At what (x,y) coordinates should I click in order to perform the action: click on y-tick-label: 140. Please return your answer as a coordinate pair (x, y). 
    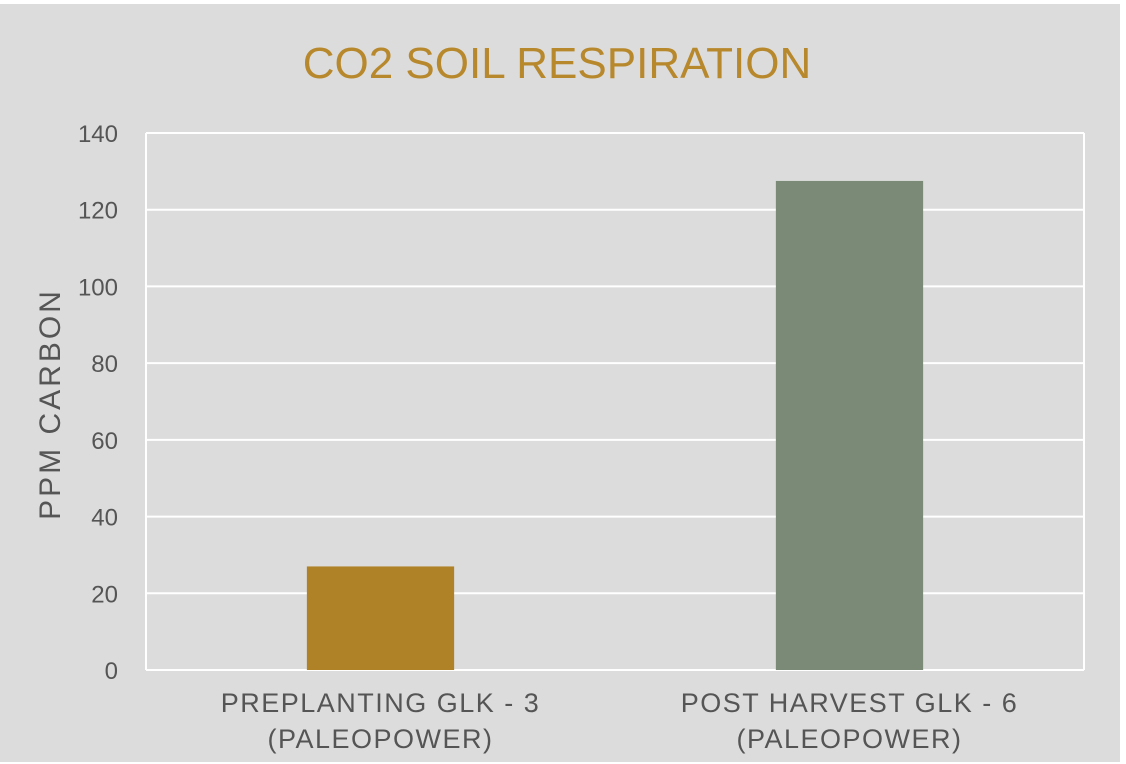
    Looking at the image, I should click on (98, 134).